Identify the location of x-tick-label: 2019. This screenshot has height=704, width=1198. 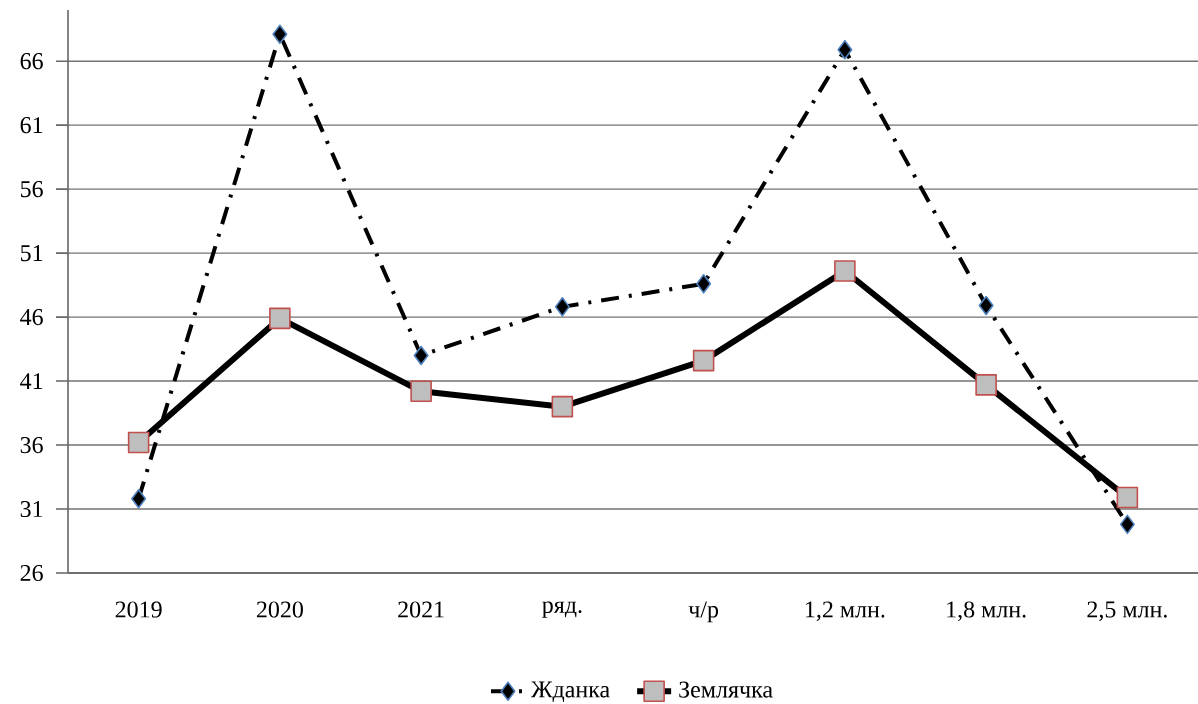
(138, 609).